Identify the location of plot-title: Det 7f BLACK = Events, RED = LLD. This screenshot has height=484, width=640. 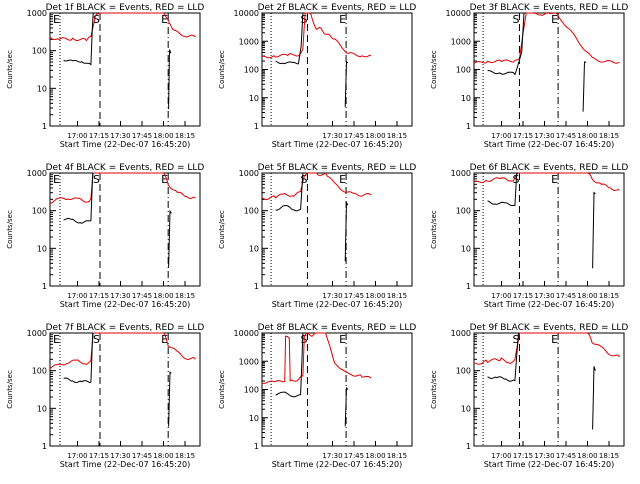
(125, 328).